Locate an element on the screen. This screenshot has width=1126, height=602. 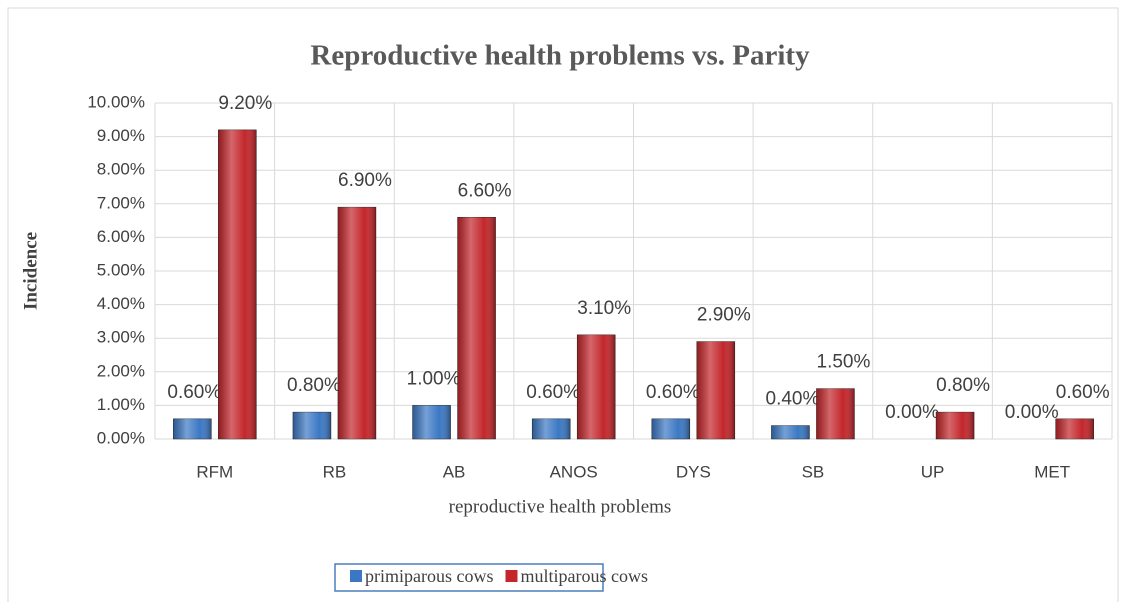
data-label: 9.20% is located at coordinates (245, 103).